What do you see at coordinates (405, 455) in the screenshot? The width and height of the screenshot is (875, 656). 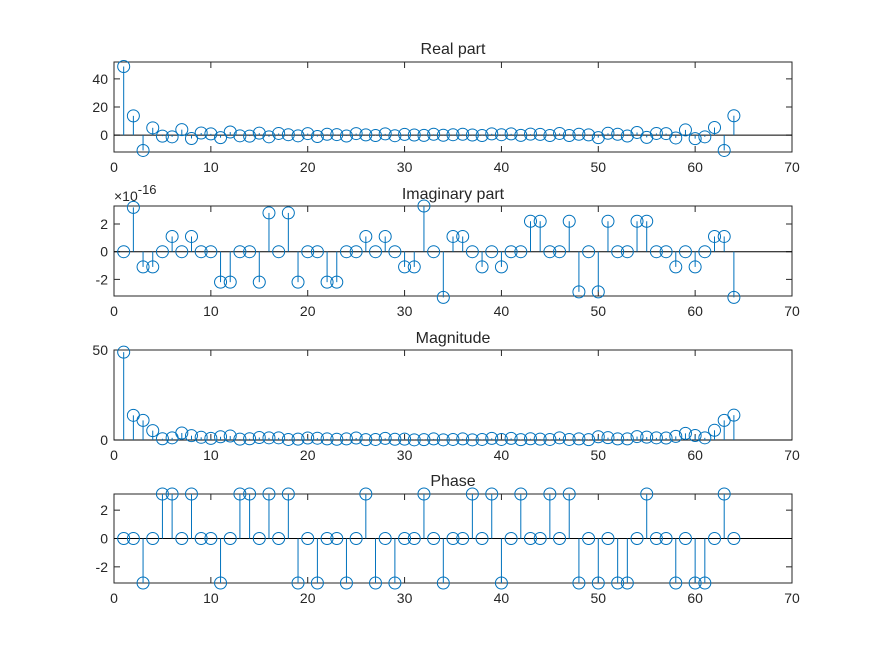 I see `mag-x-tick-label: 30` at bounding box center [405, 455].